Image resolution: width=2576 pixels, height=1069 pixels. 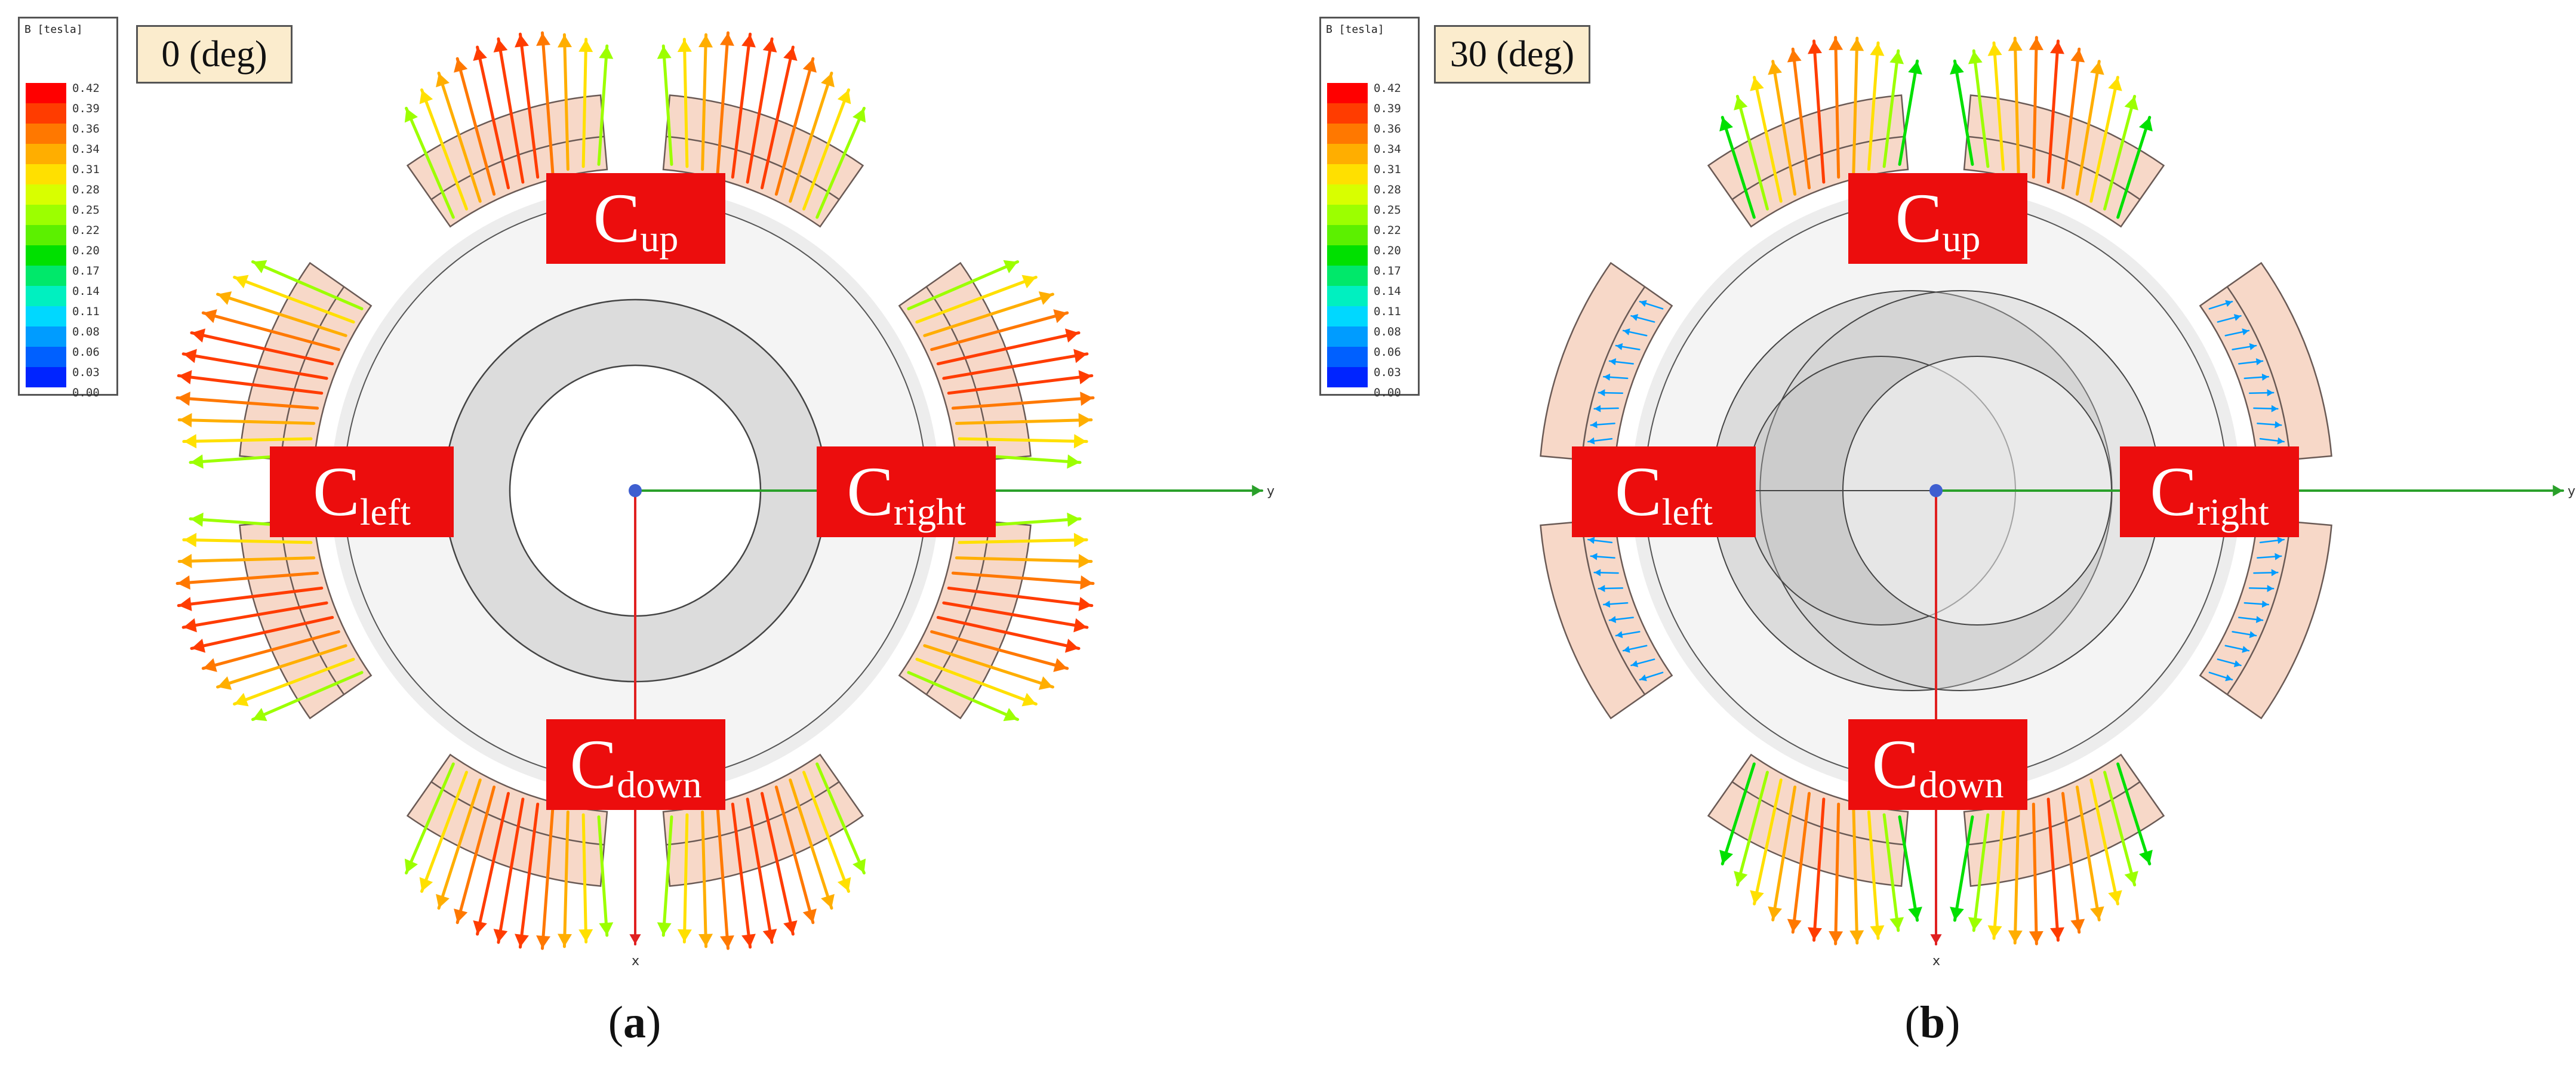 What do you see at coordinates (86, 373) in the screenshot?
I see `legend-tick-label: 0.03` at bounding box center [86, 373].